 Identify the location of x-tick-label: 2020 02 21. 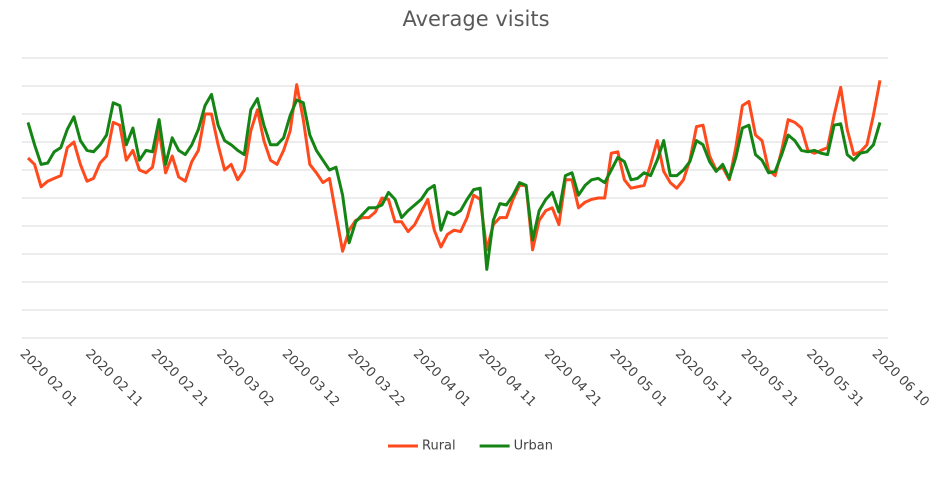
(179, 378).